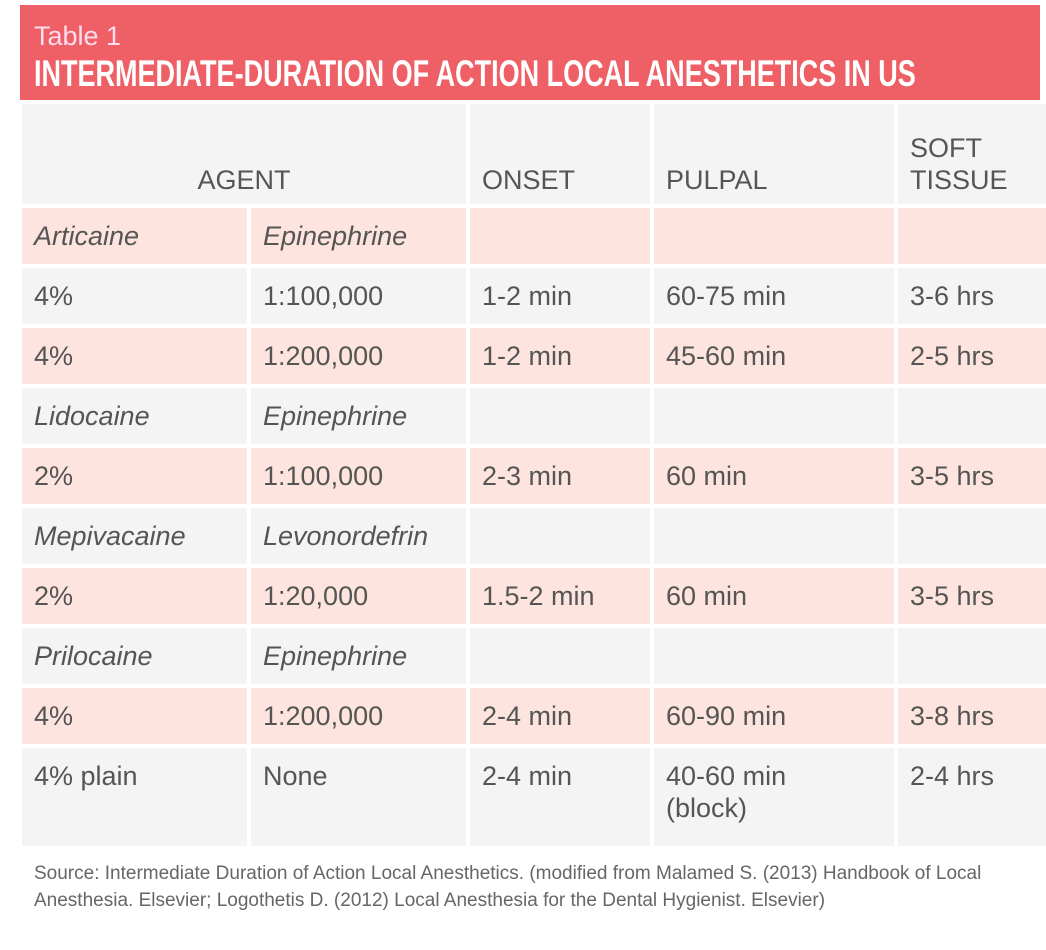  I want to click on column-header: SOFT TISSUE, so click(972, 154).